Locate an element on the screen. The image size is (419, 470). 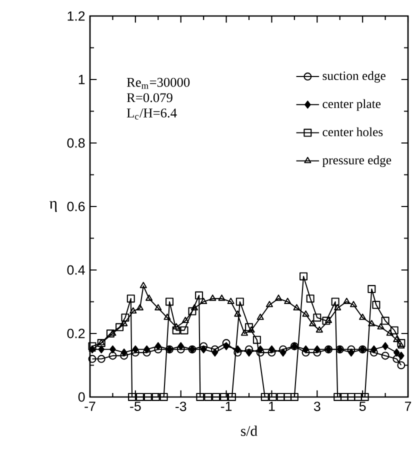
legend-label: center holes is located at coordinates (352, 131).